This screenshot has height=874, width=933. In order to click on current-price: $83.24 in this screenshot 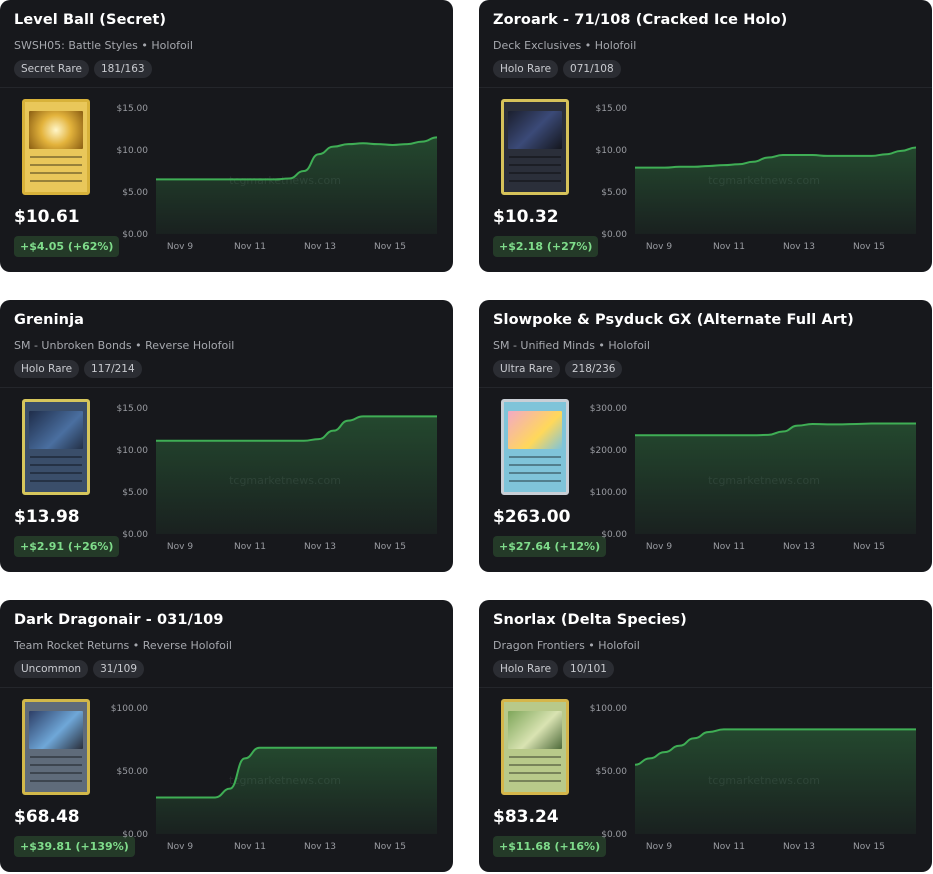, I will do `click(526, 817)`.